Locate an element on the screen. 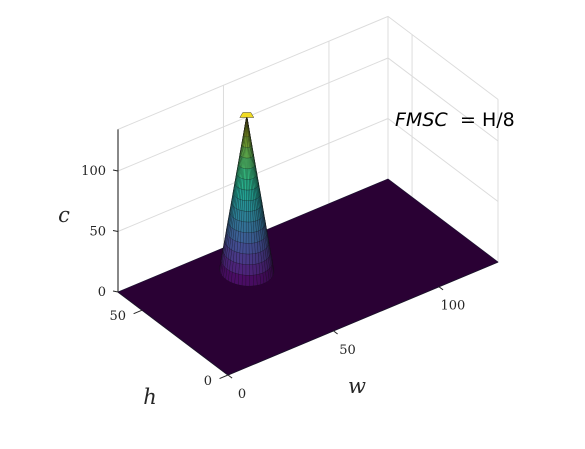  z-tick-label-1: 50 is located at coordinates (97, 232).